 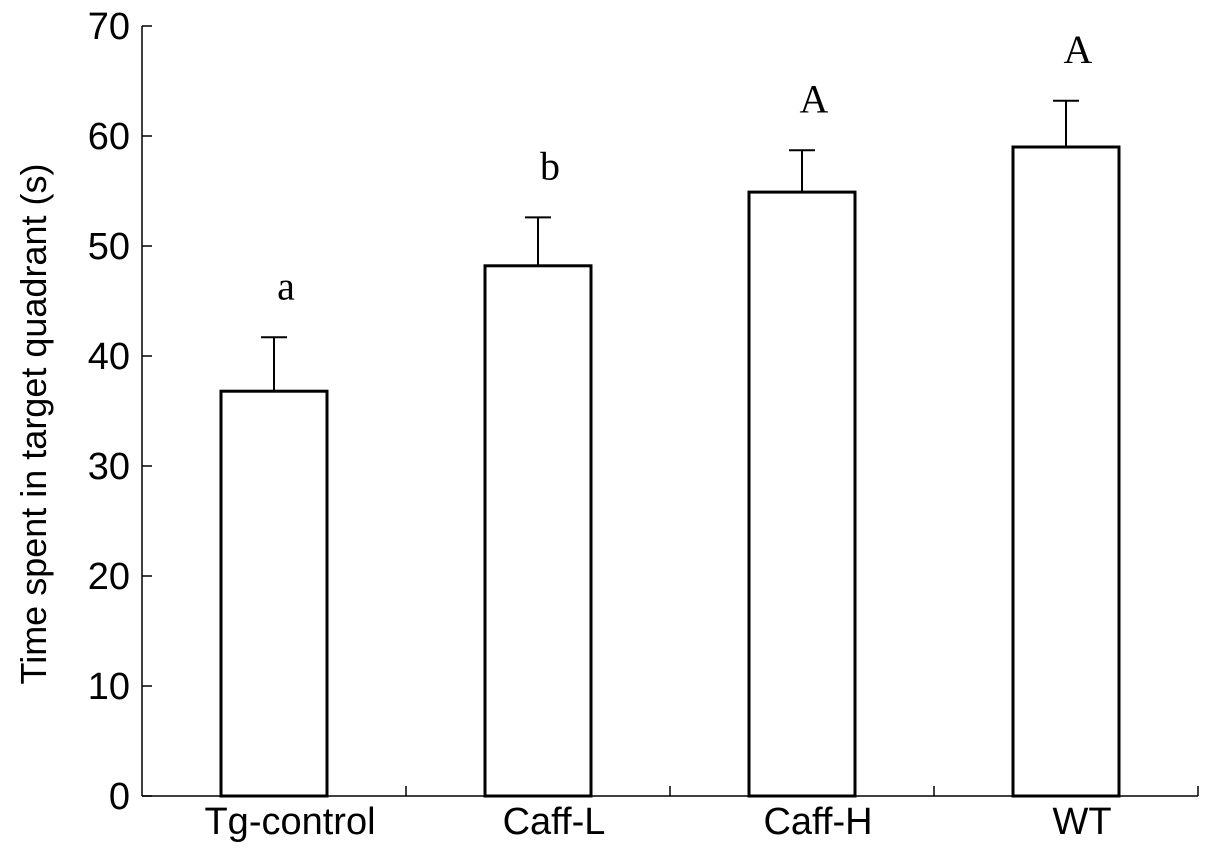 I want to click on bar-caff-h, so click(x=802, y=494).